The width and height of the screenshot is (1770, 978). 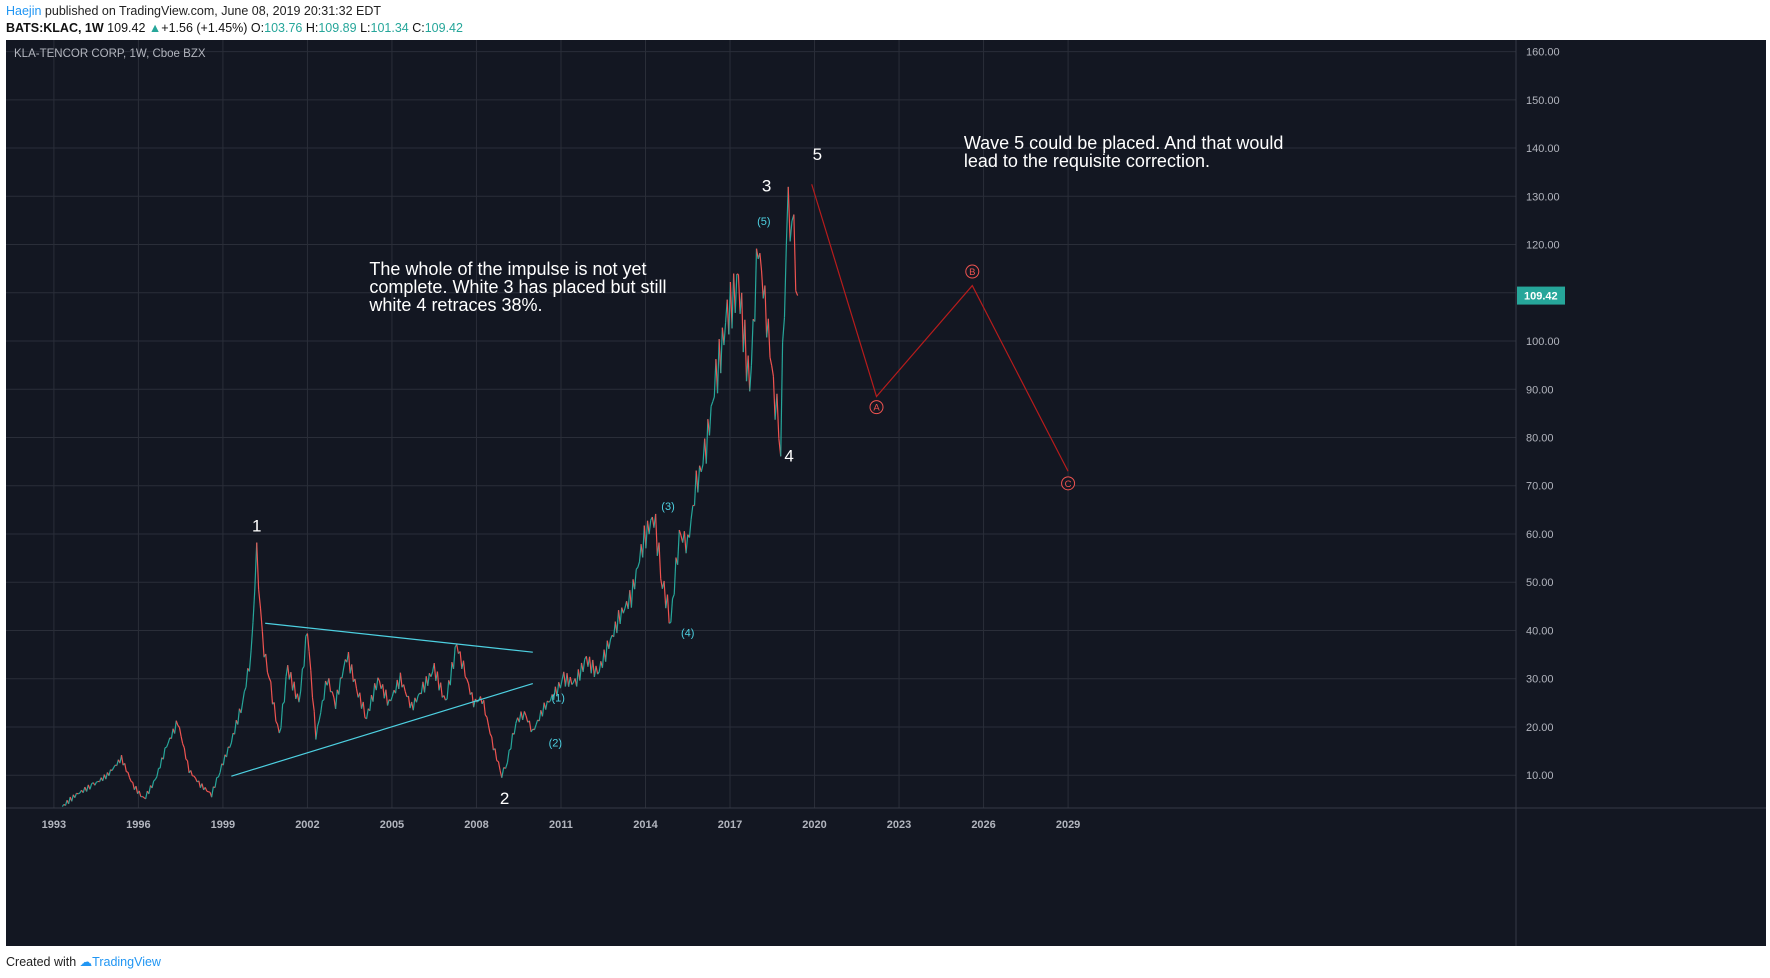 I want to click on y-tick-label: 80.00, so click(x=1540, y=439).